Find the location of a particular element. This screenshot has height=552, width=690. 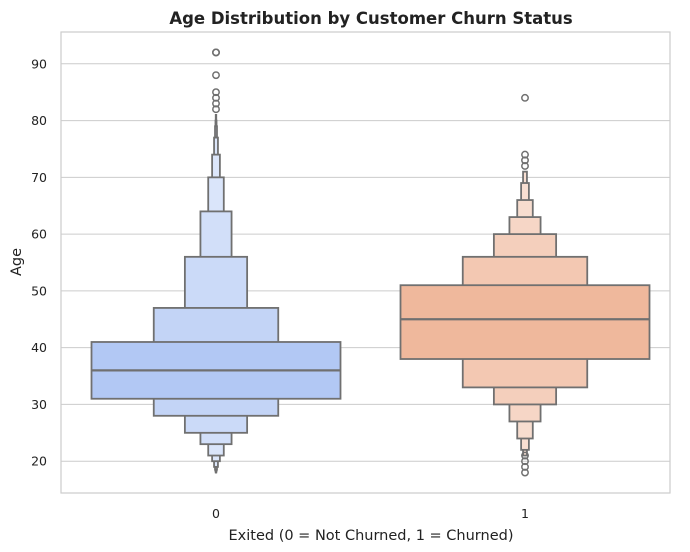

y-tick-label: 70 is located at coordinates (39, 177).